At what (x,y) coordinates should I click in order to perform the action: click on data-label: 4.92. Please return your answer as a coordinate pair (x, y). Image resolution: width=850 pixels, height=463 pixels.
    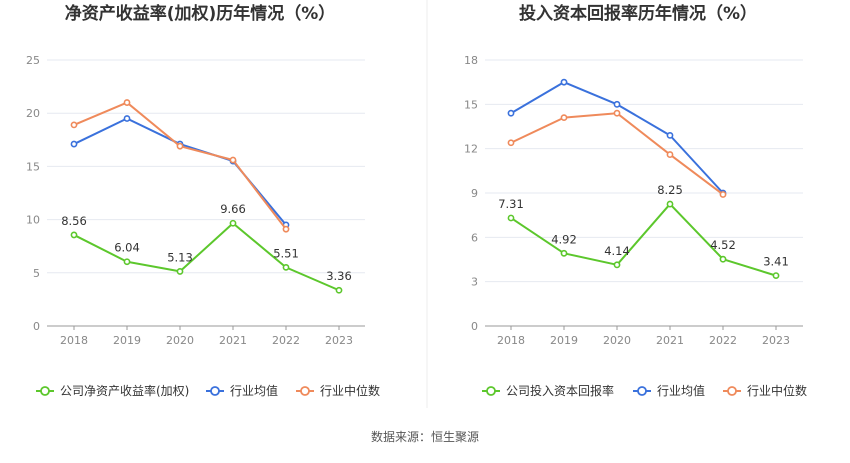
    Looking at the image, I should click on (564, 239).